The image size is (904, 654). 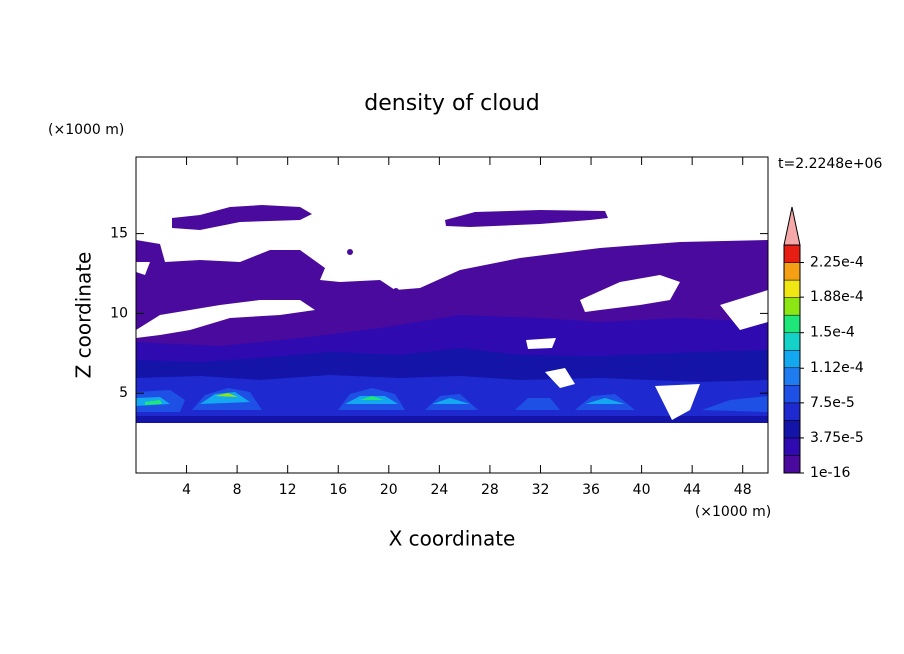 I want to click on x-tick-label: 28, so click(x=490, y=490).